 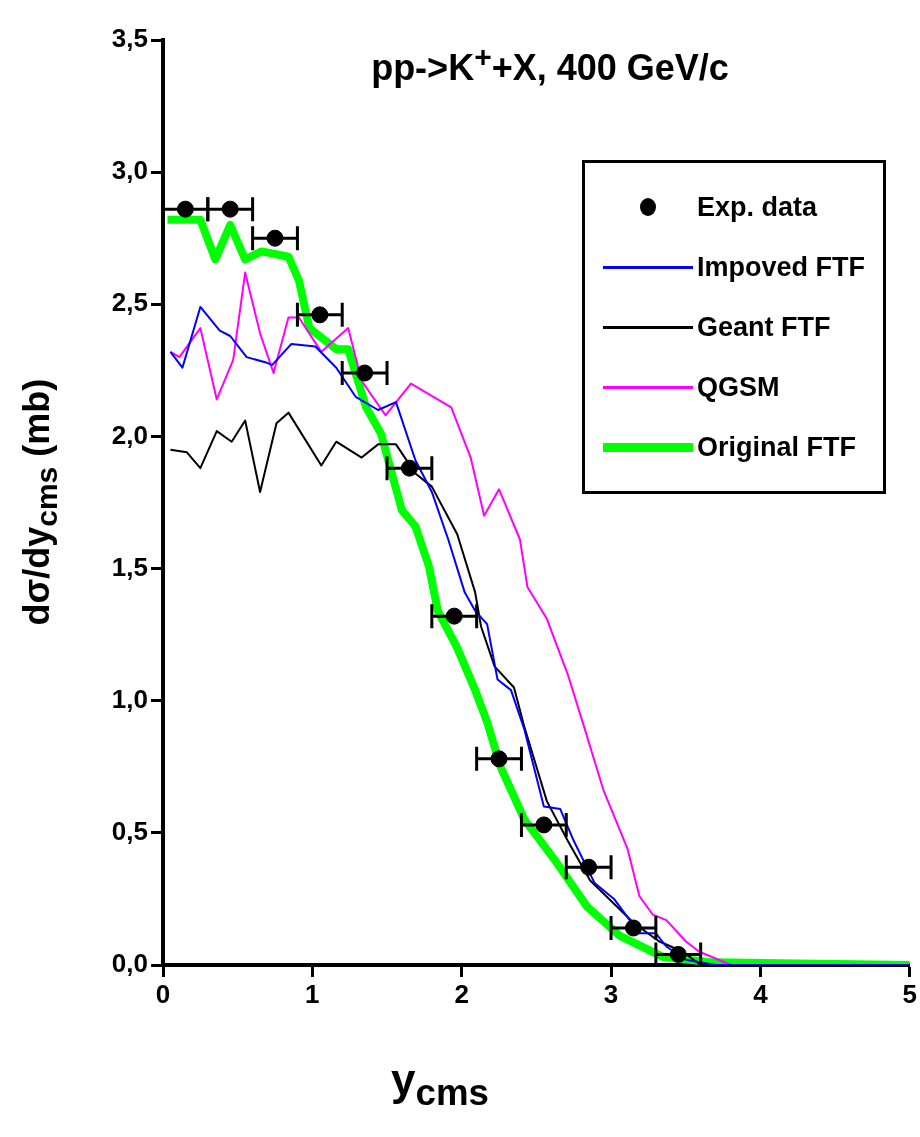 I want to click on x-axis-title: y$_{cms}$, so click(x=440, y=1084).